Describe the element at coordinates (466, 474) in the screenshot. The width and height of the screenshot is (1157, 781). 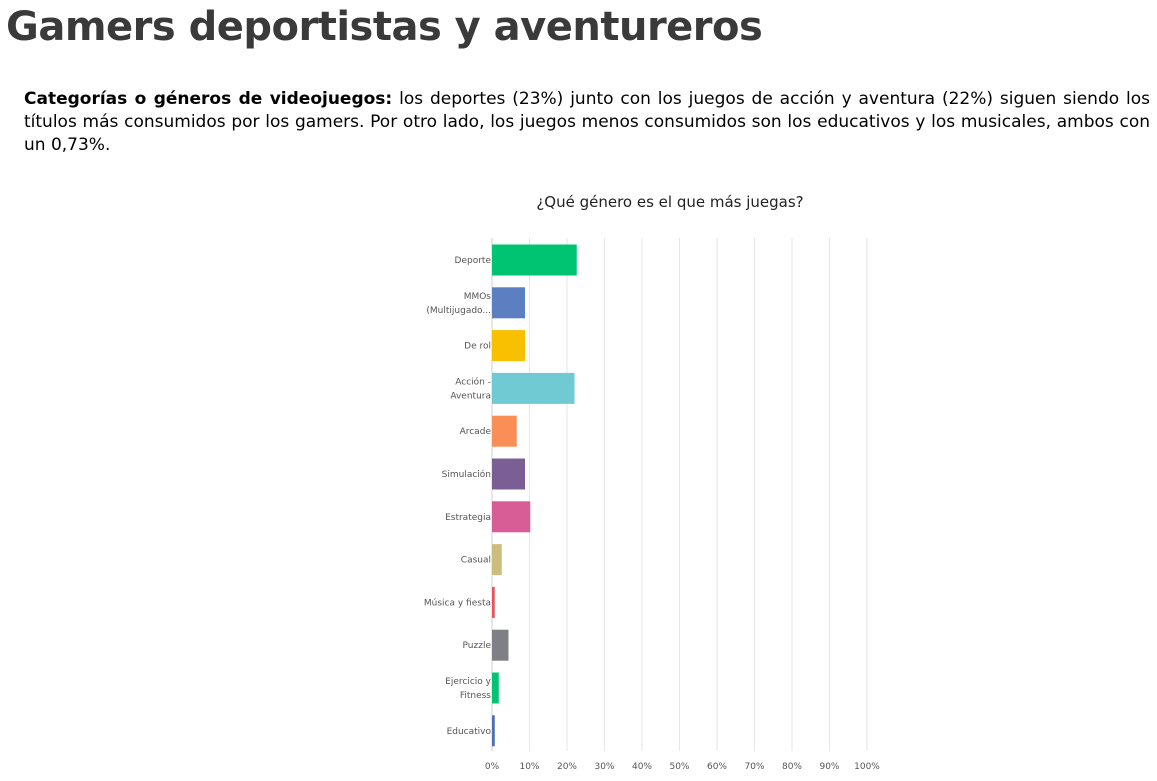
I see `category-label: Simulación` at that location.